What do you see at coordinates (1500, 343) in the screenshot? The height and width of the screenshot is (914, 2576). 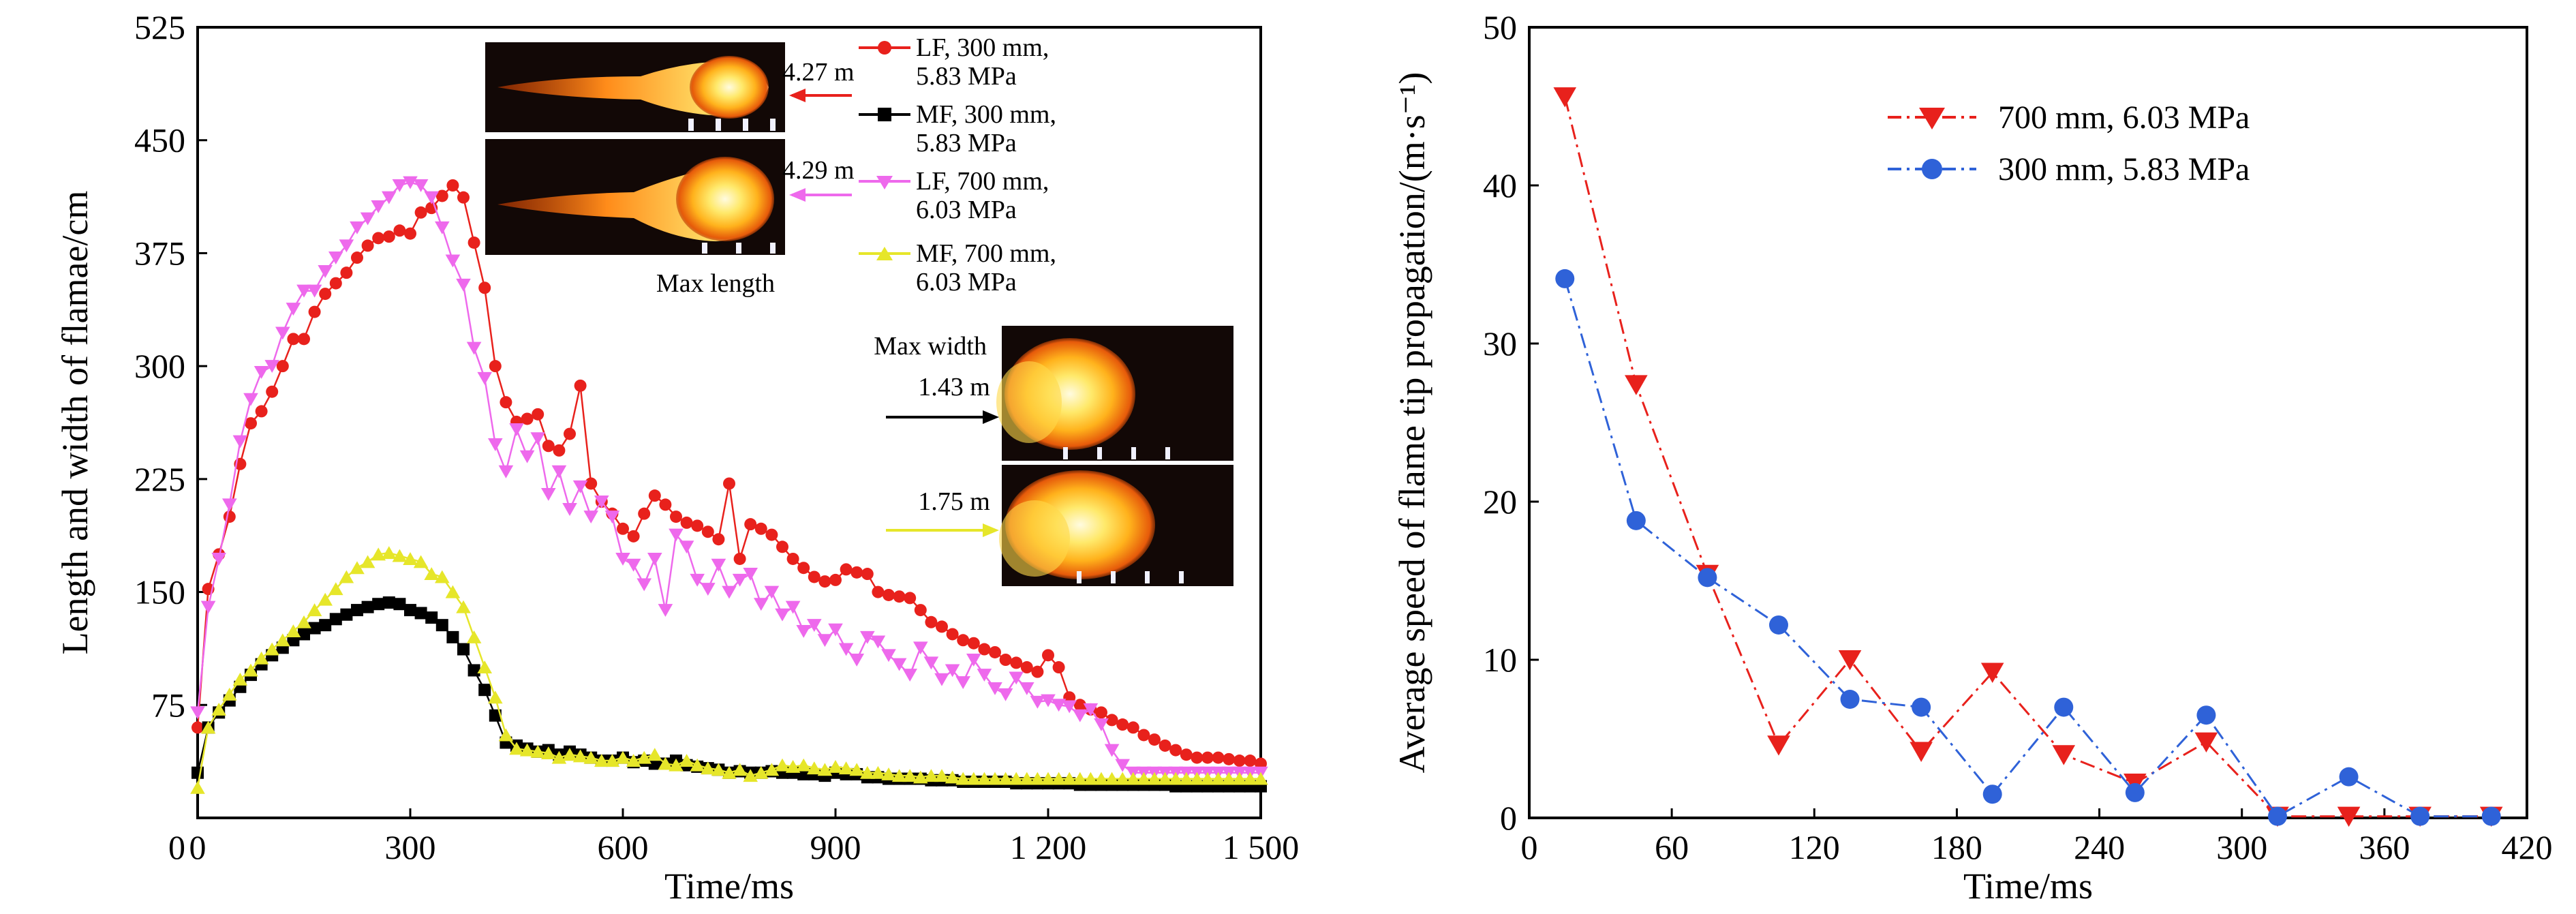 I see `right-y-tick-label: 30` at bounding box center [1500, 343].